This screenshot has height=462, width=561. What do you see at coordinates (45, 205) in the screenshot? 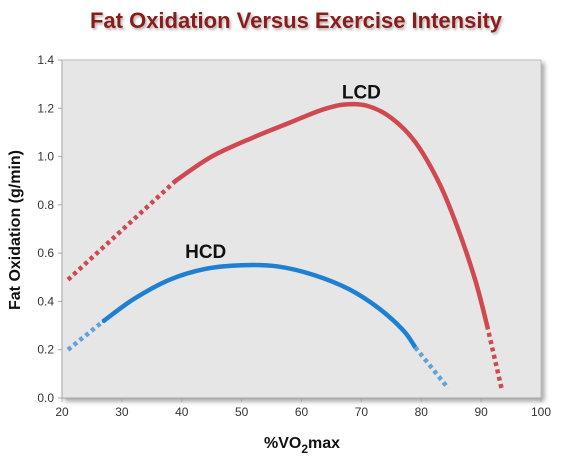
I see `y-tick-label: 0.8` at bounding box center [45, 205].